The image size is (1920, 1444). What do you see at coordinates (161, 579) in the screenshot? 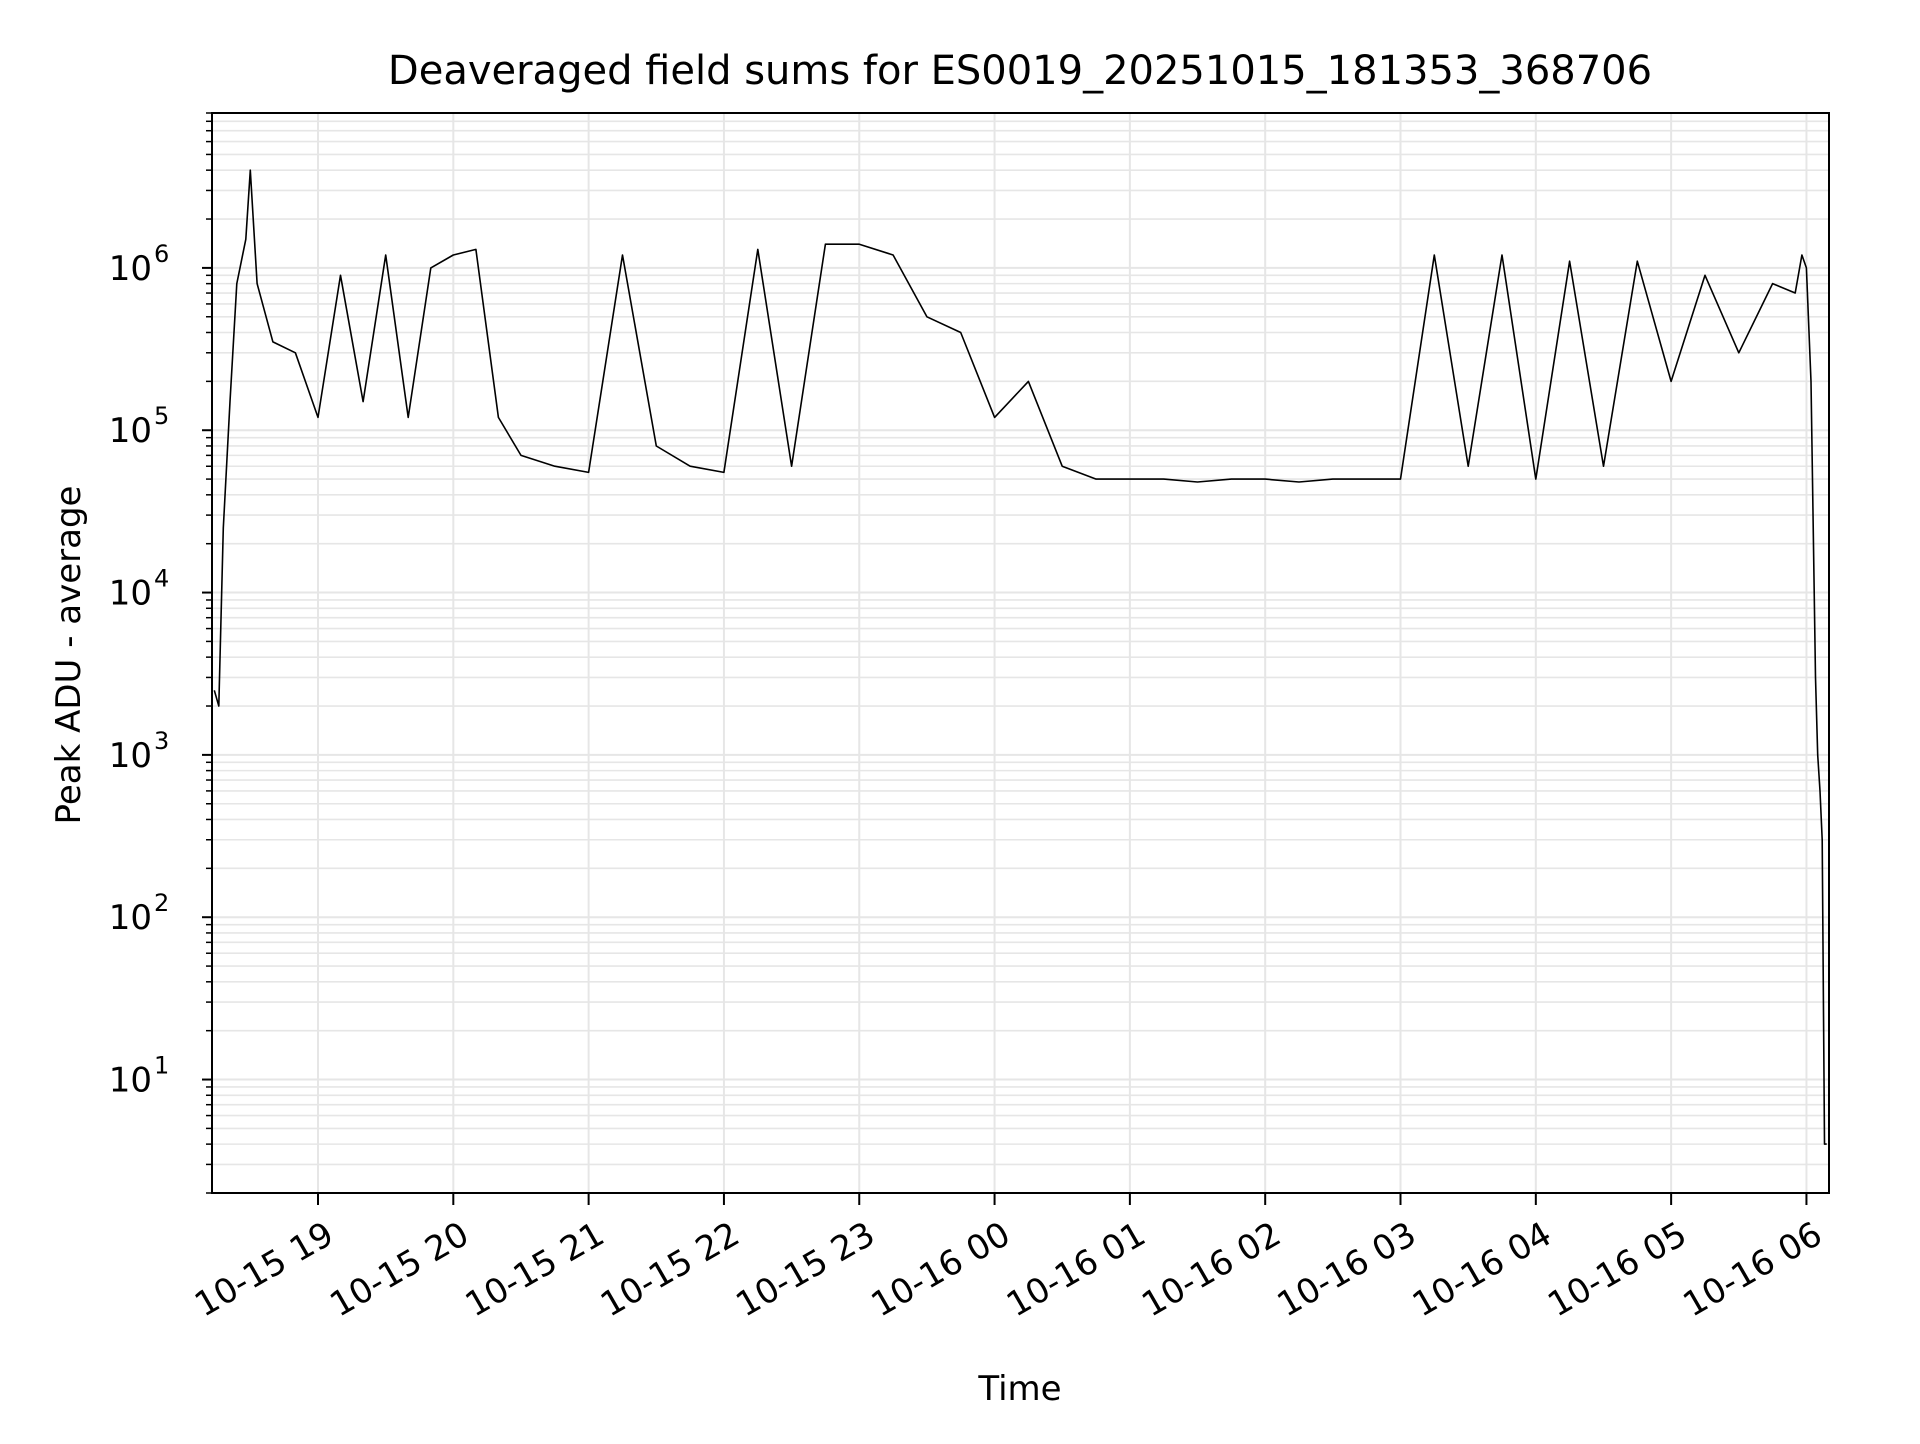
I see `y-tick-label-exponent: 4` at bounding box center [161, 579].